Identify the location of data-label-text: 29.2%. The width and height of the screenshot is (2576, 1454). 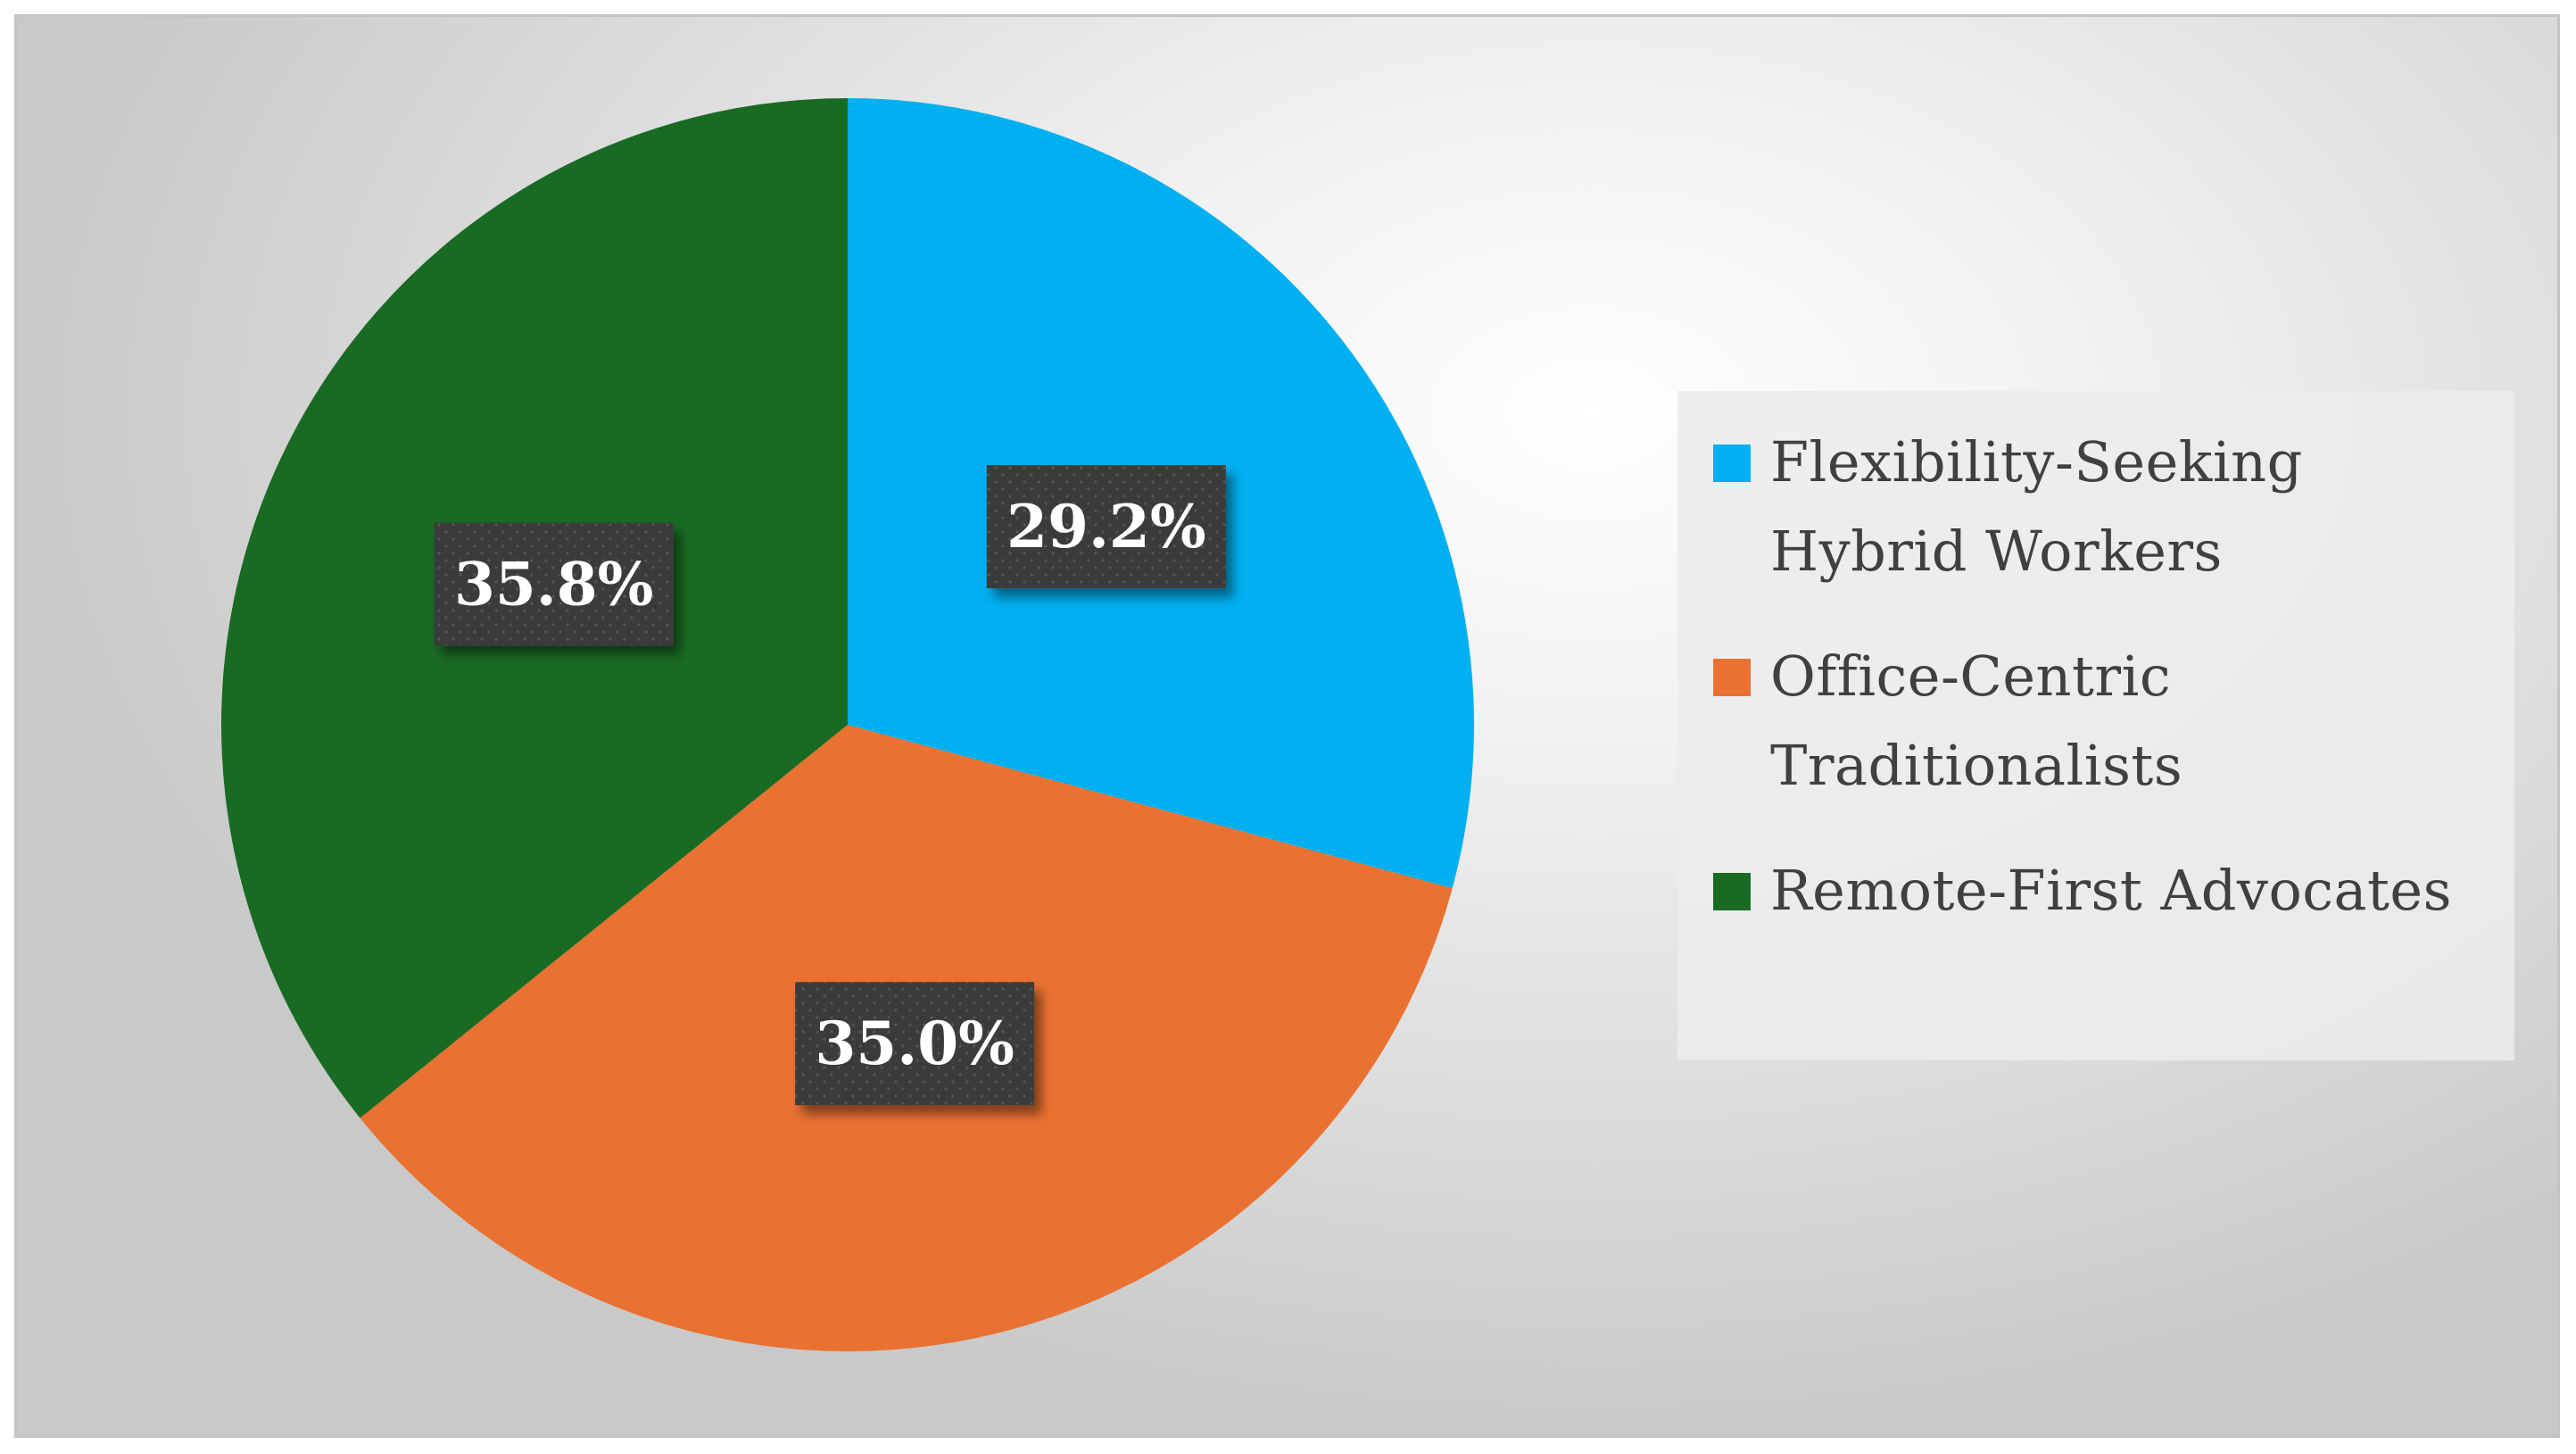
(1105, 526).